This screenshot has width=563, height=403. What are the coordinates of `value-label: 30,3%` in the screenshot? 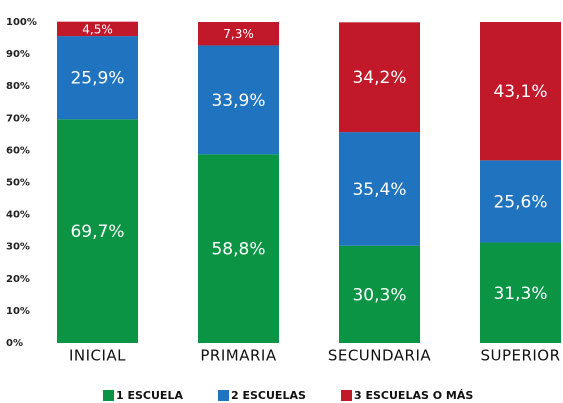 It's located at (379, 295).